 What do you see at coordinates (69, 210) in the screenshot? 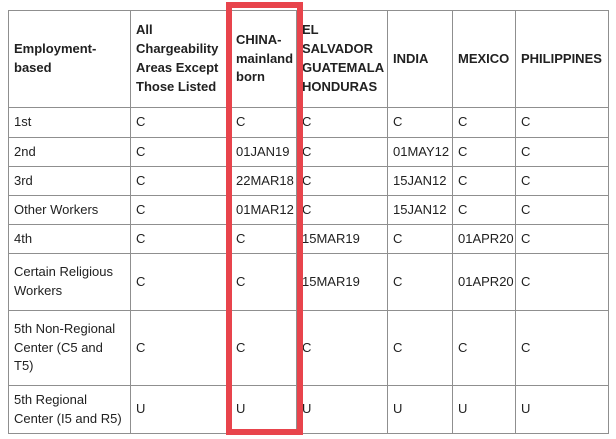
I see `row-label-cell: Other Workers` at bounding box center [69, 210].